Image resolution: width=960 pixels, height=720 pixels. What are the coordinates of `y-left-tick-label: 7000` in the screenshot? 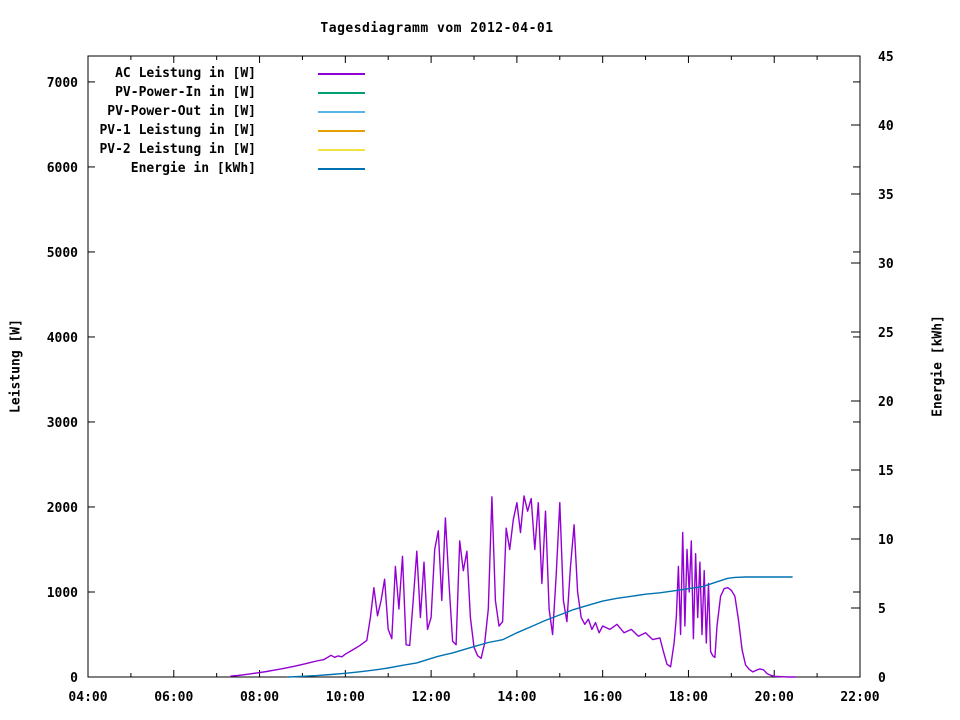 It's located at (62, 83).